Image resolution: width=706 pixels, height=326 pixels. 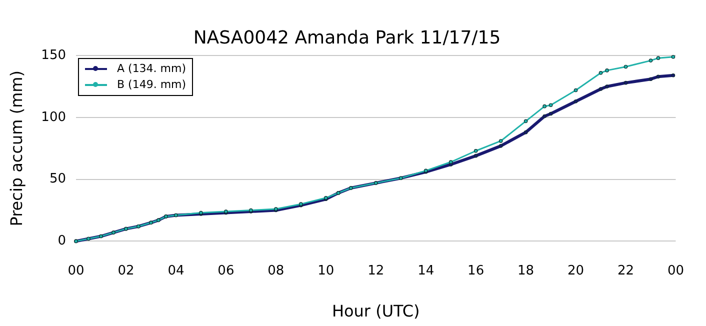 I want to click on y-tick-label: 100, so click(x=53, y=117).